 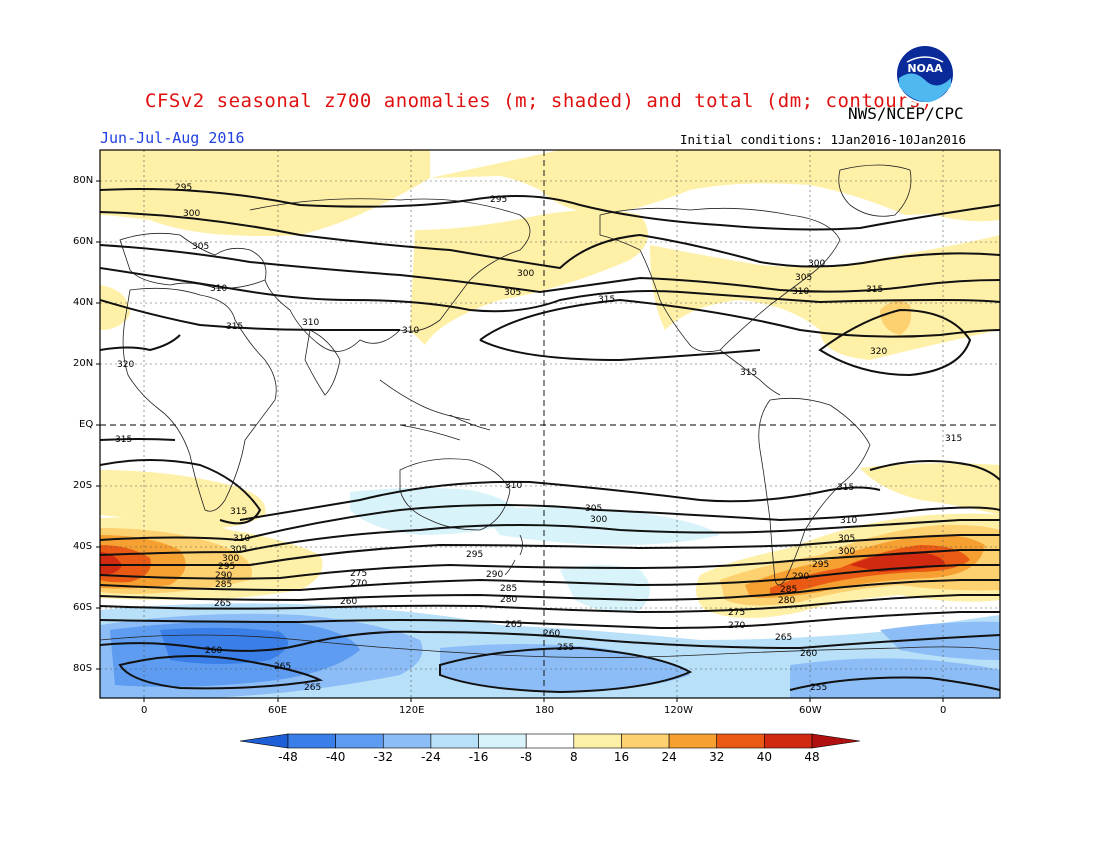 I want to click on colorbar-tick-label: 16, so click(x=621, y=757).